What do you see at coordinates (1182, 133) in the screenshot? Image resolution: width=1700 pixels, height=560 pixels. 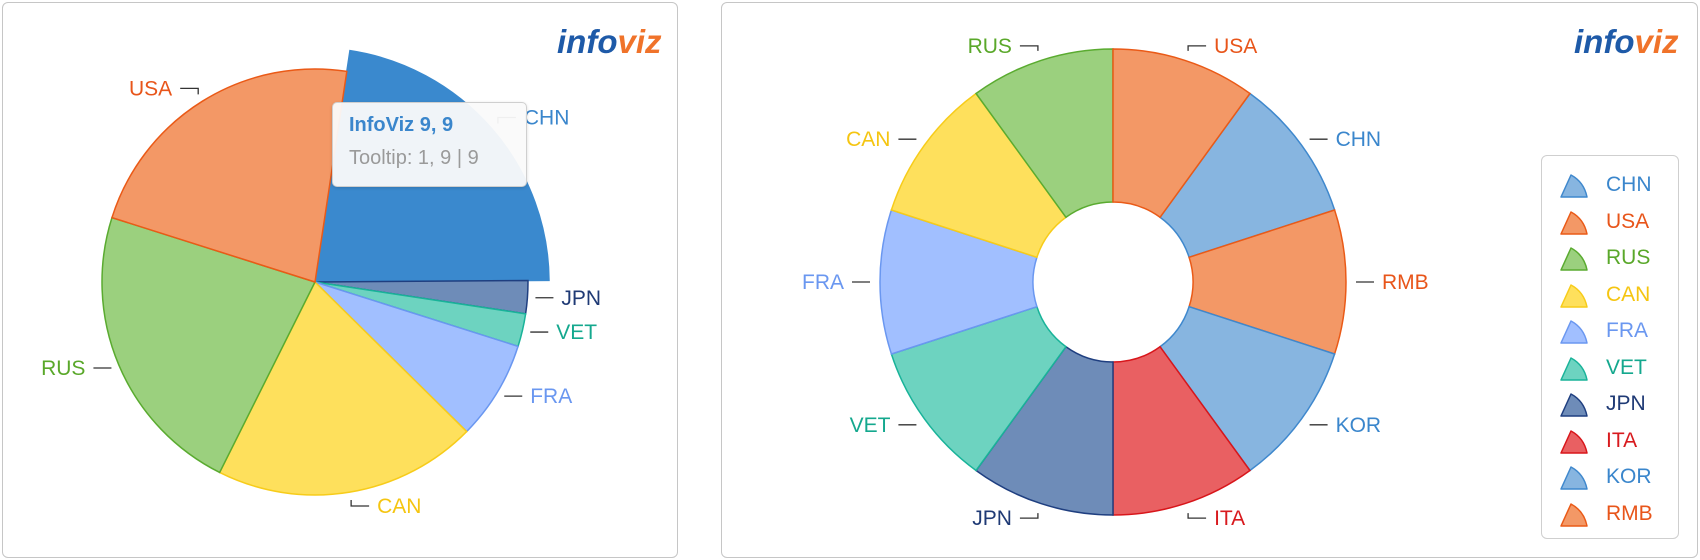 I see `donut-slice-usa` at bounding box center [1182, 133].